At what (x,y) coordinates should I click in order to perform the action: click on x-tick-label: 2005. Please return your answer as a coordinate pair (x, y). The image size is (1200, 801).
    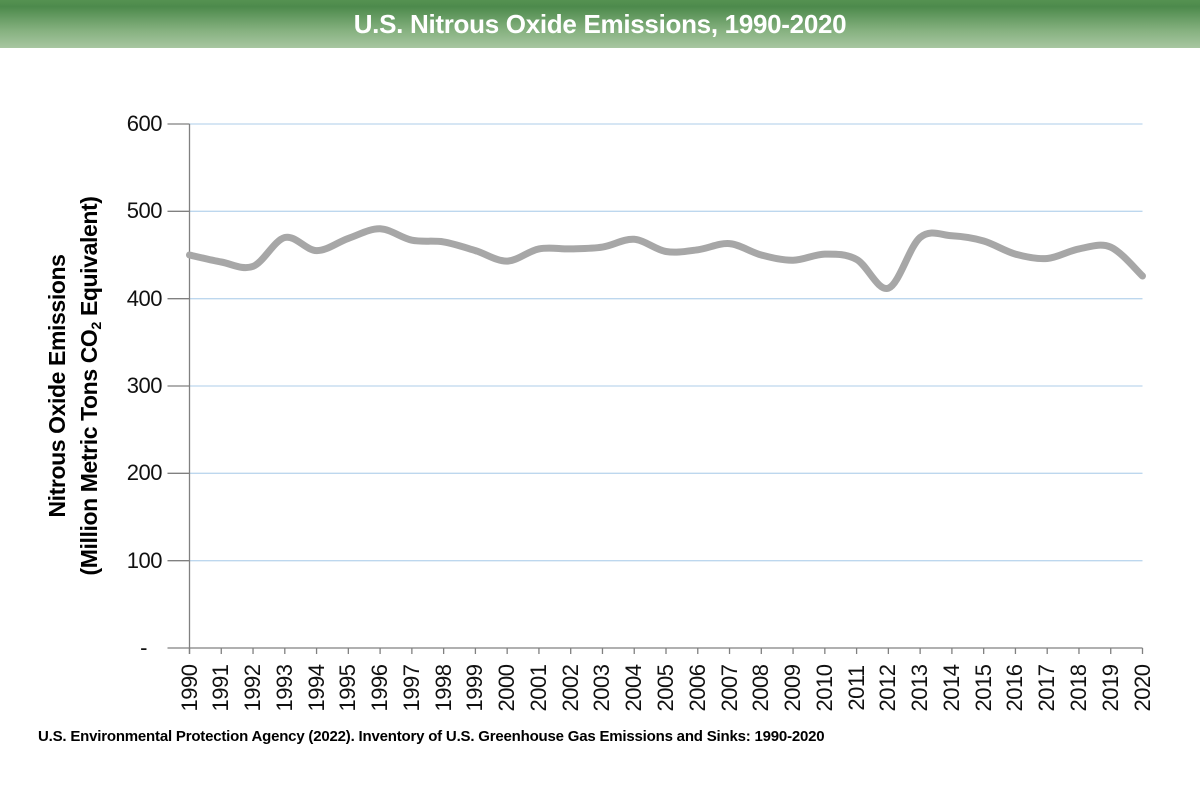
    Looking at the image, I should click on (665, 688).